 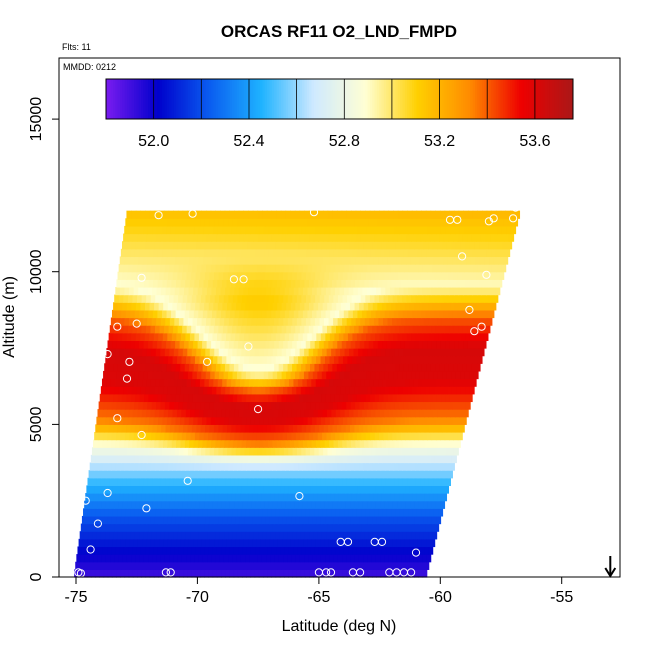 I want to click on sample-point, so click(x=382, y=542).